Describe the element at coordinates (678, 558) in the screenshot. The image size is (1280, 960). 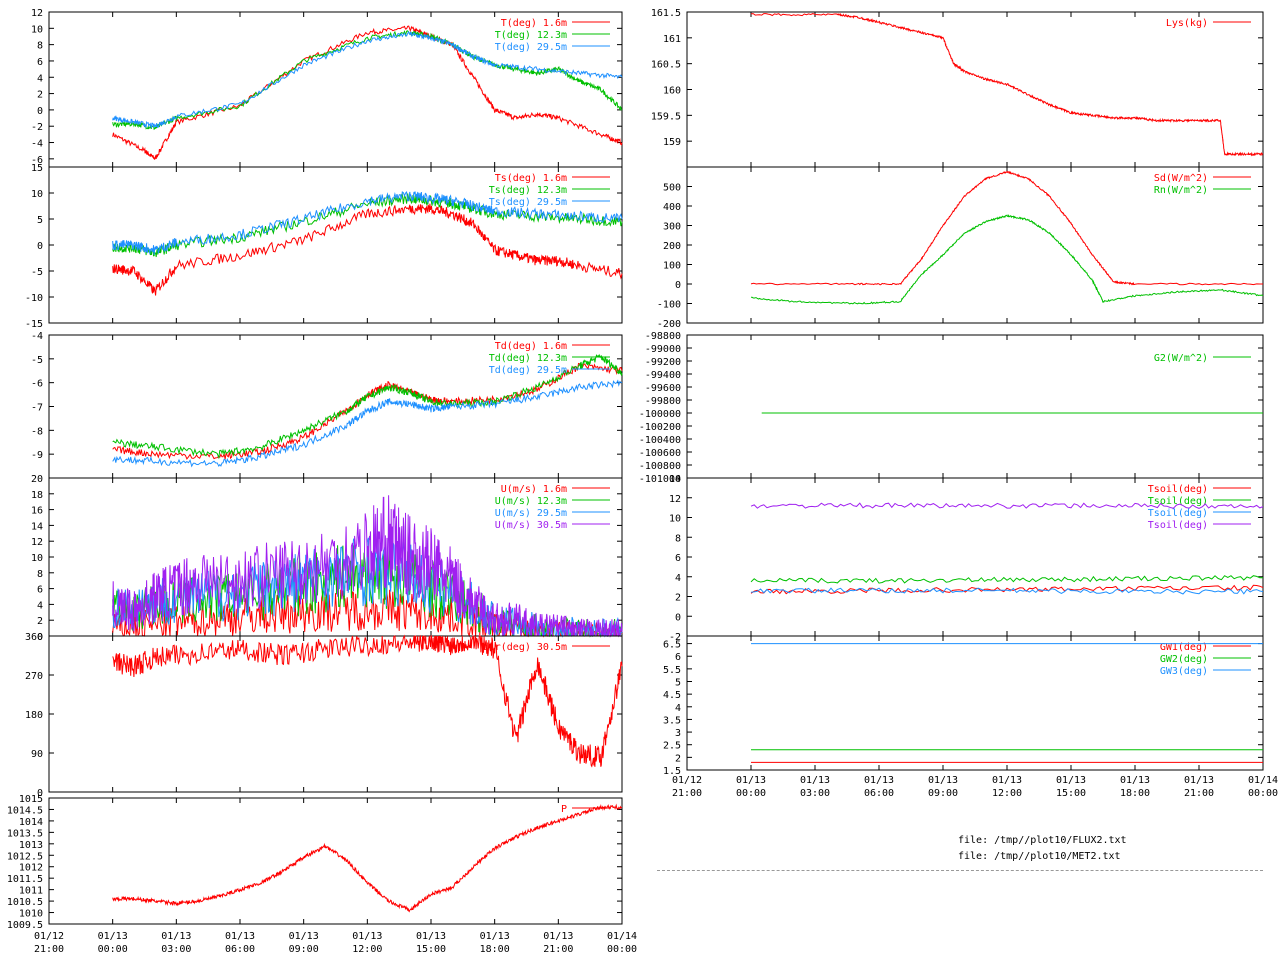
I see `y-tick-label-tsoil: 6` at that location.